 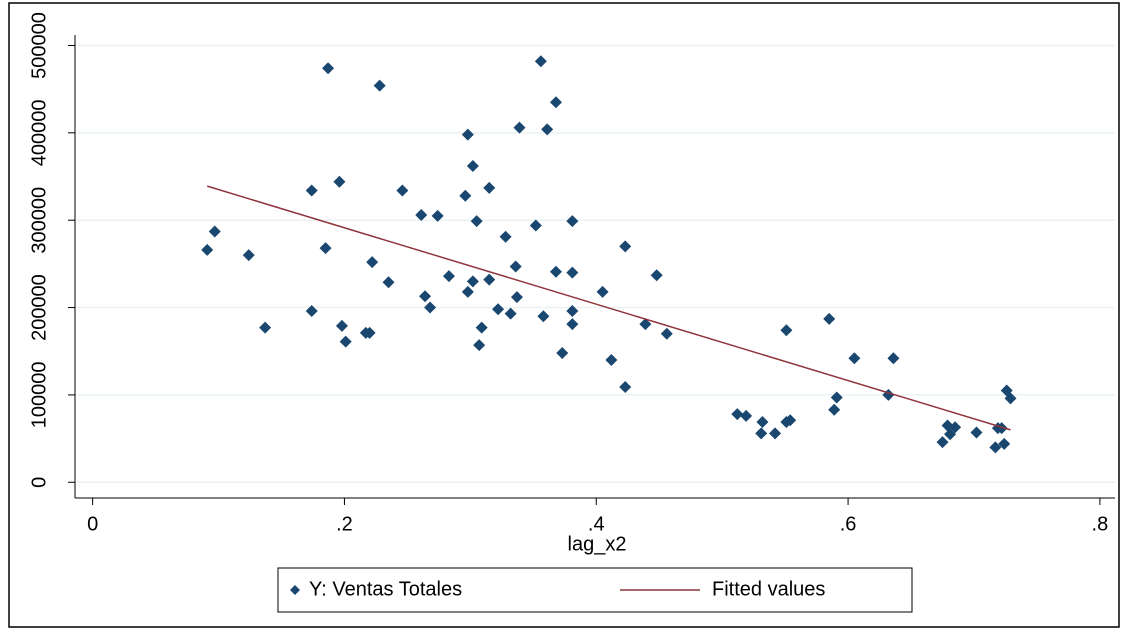 I want to click on y-tick-label: 500000, so click(x=39, y=45).